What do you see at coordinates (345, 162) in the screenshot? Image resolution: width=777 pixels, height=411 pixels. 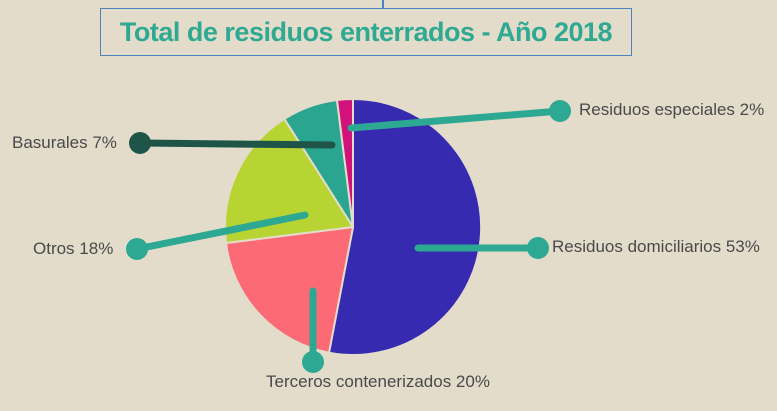 I see `pie-slice-residuos-especiales` at bounding box center [345, 162].